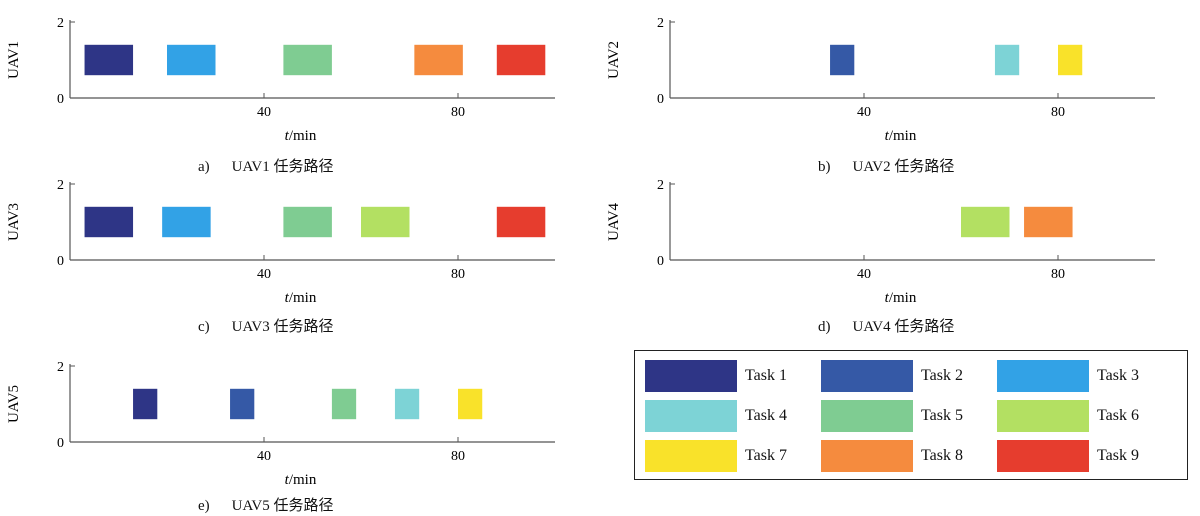 The image size is (1200, 516). Describe the element at coordinates (204, 327) in the screenshot. I see `caption-letter: c)` at that location.